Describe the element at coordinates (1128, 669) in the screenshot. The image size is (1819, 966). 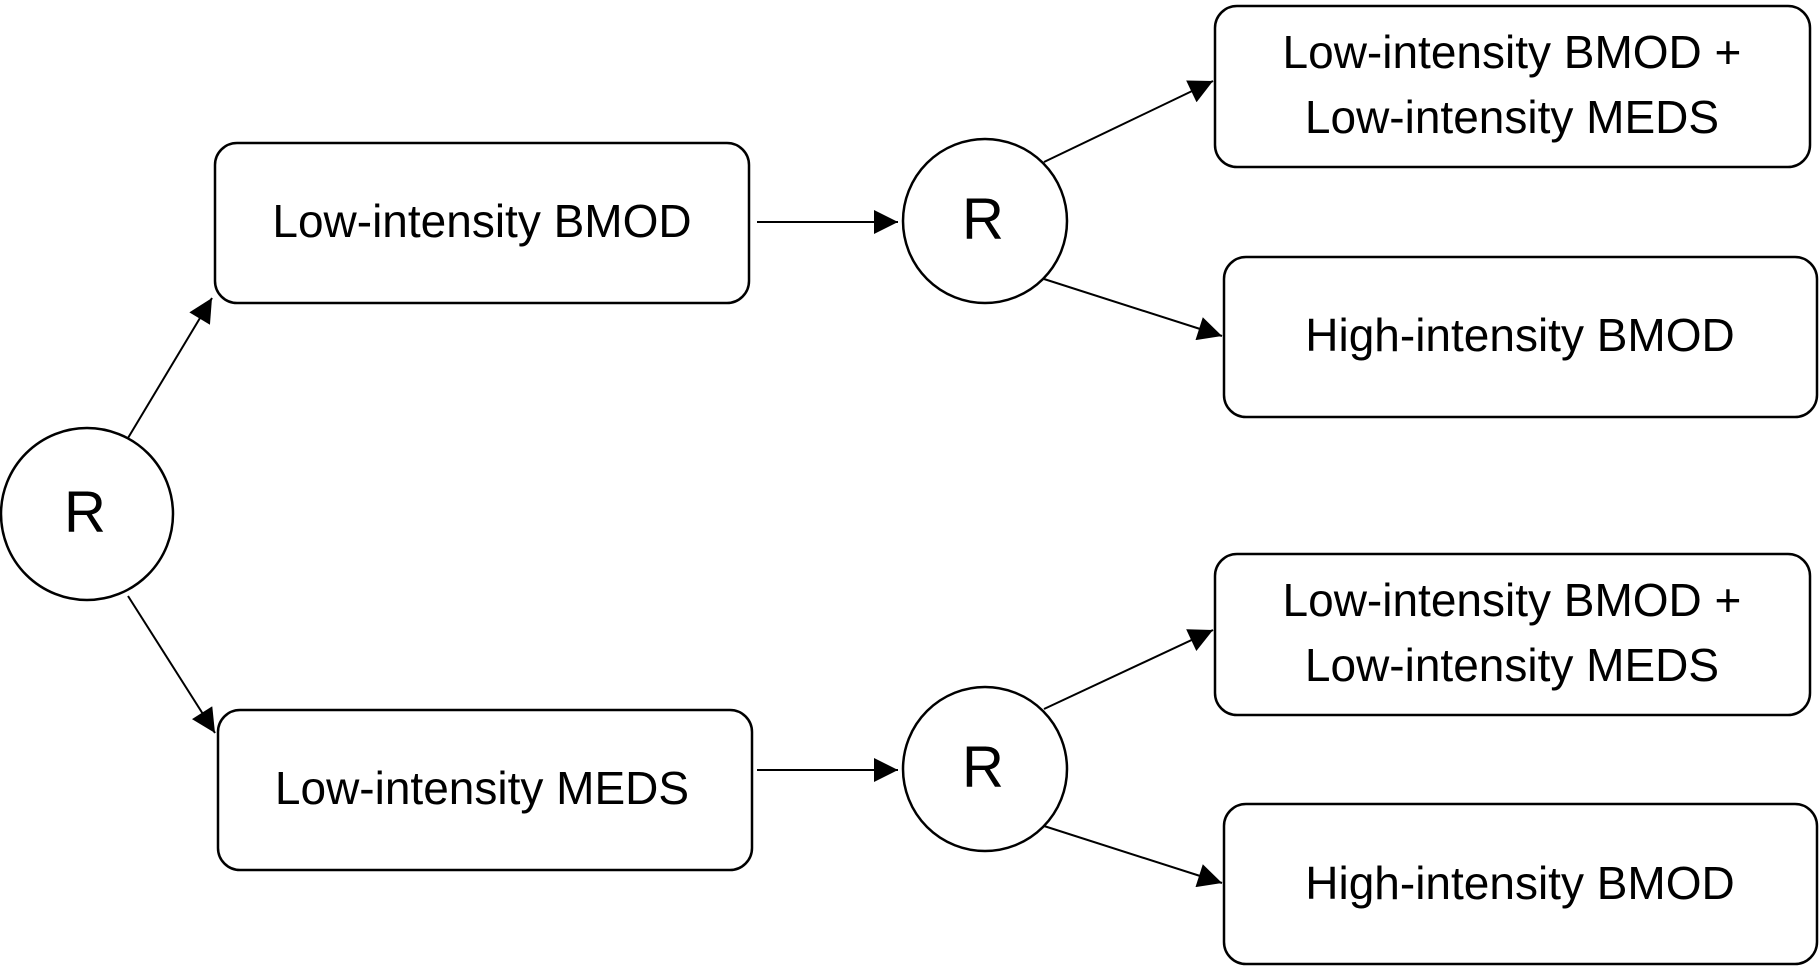
I see `edge-r3-to-combo` at that location.